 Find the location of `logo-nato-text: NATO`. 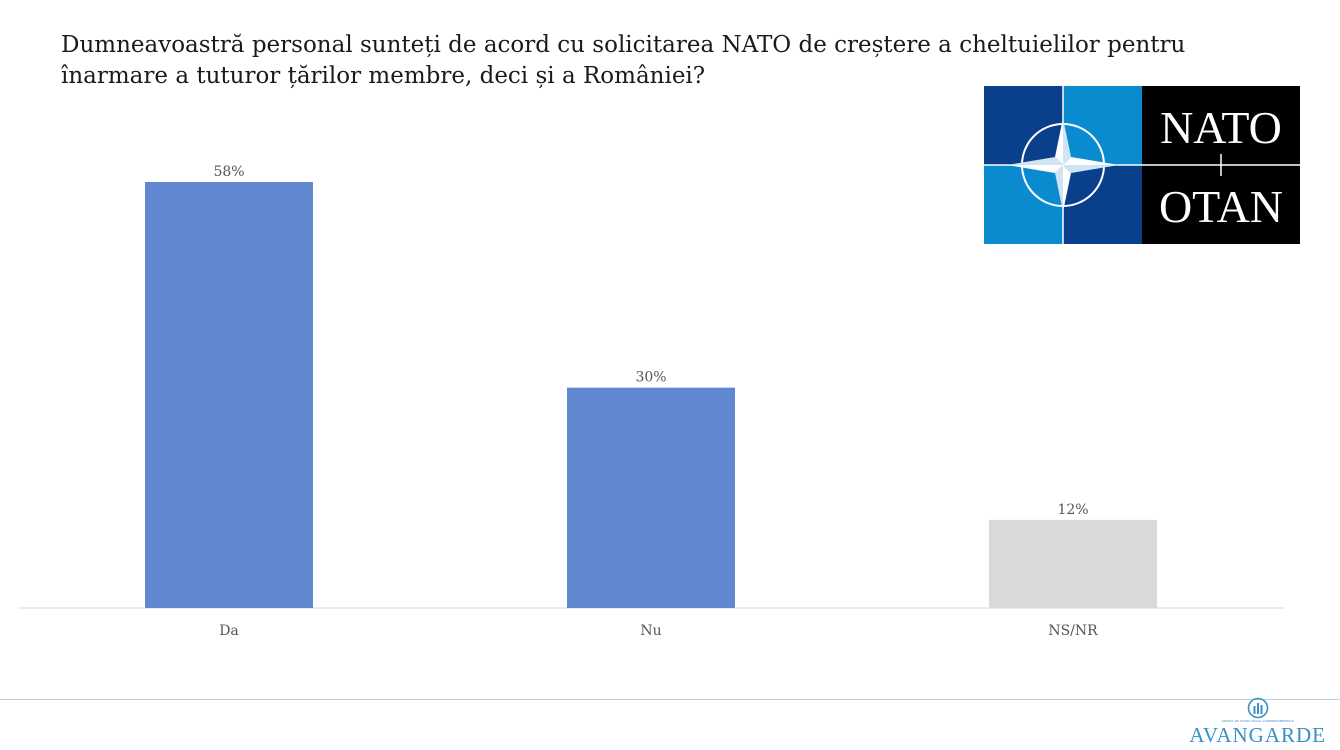

logo-nato-text: NATO is located at coordinates (1221, 127).